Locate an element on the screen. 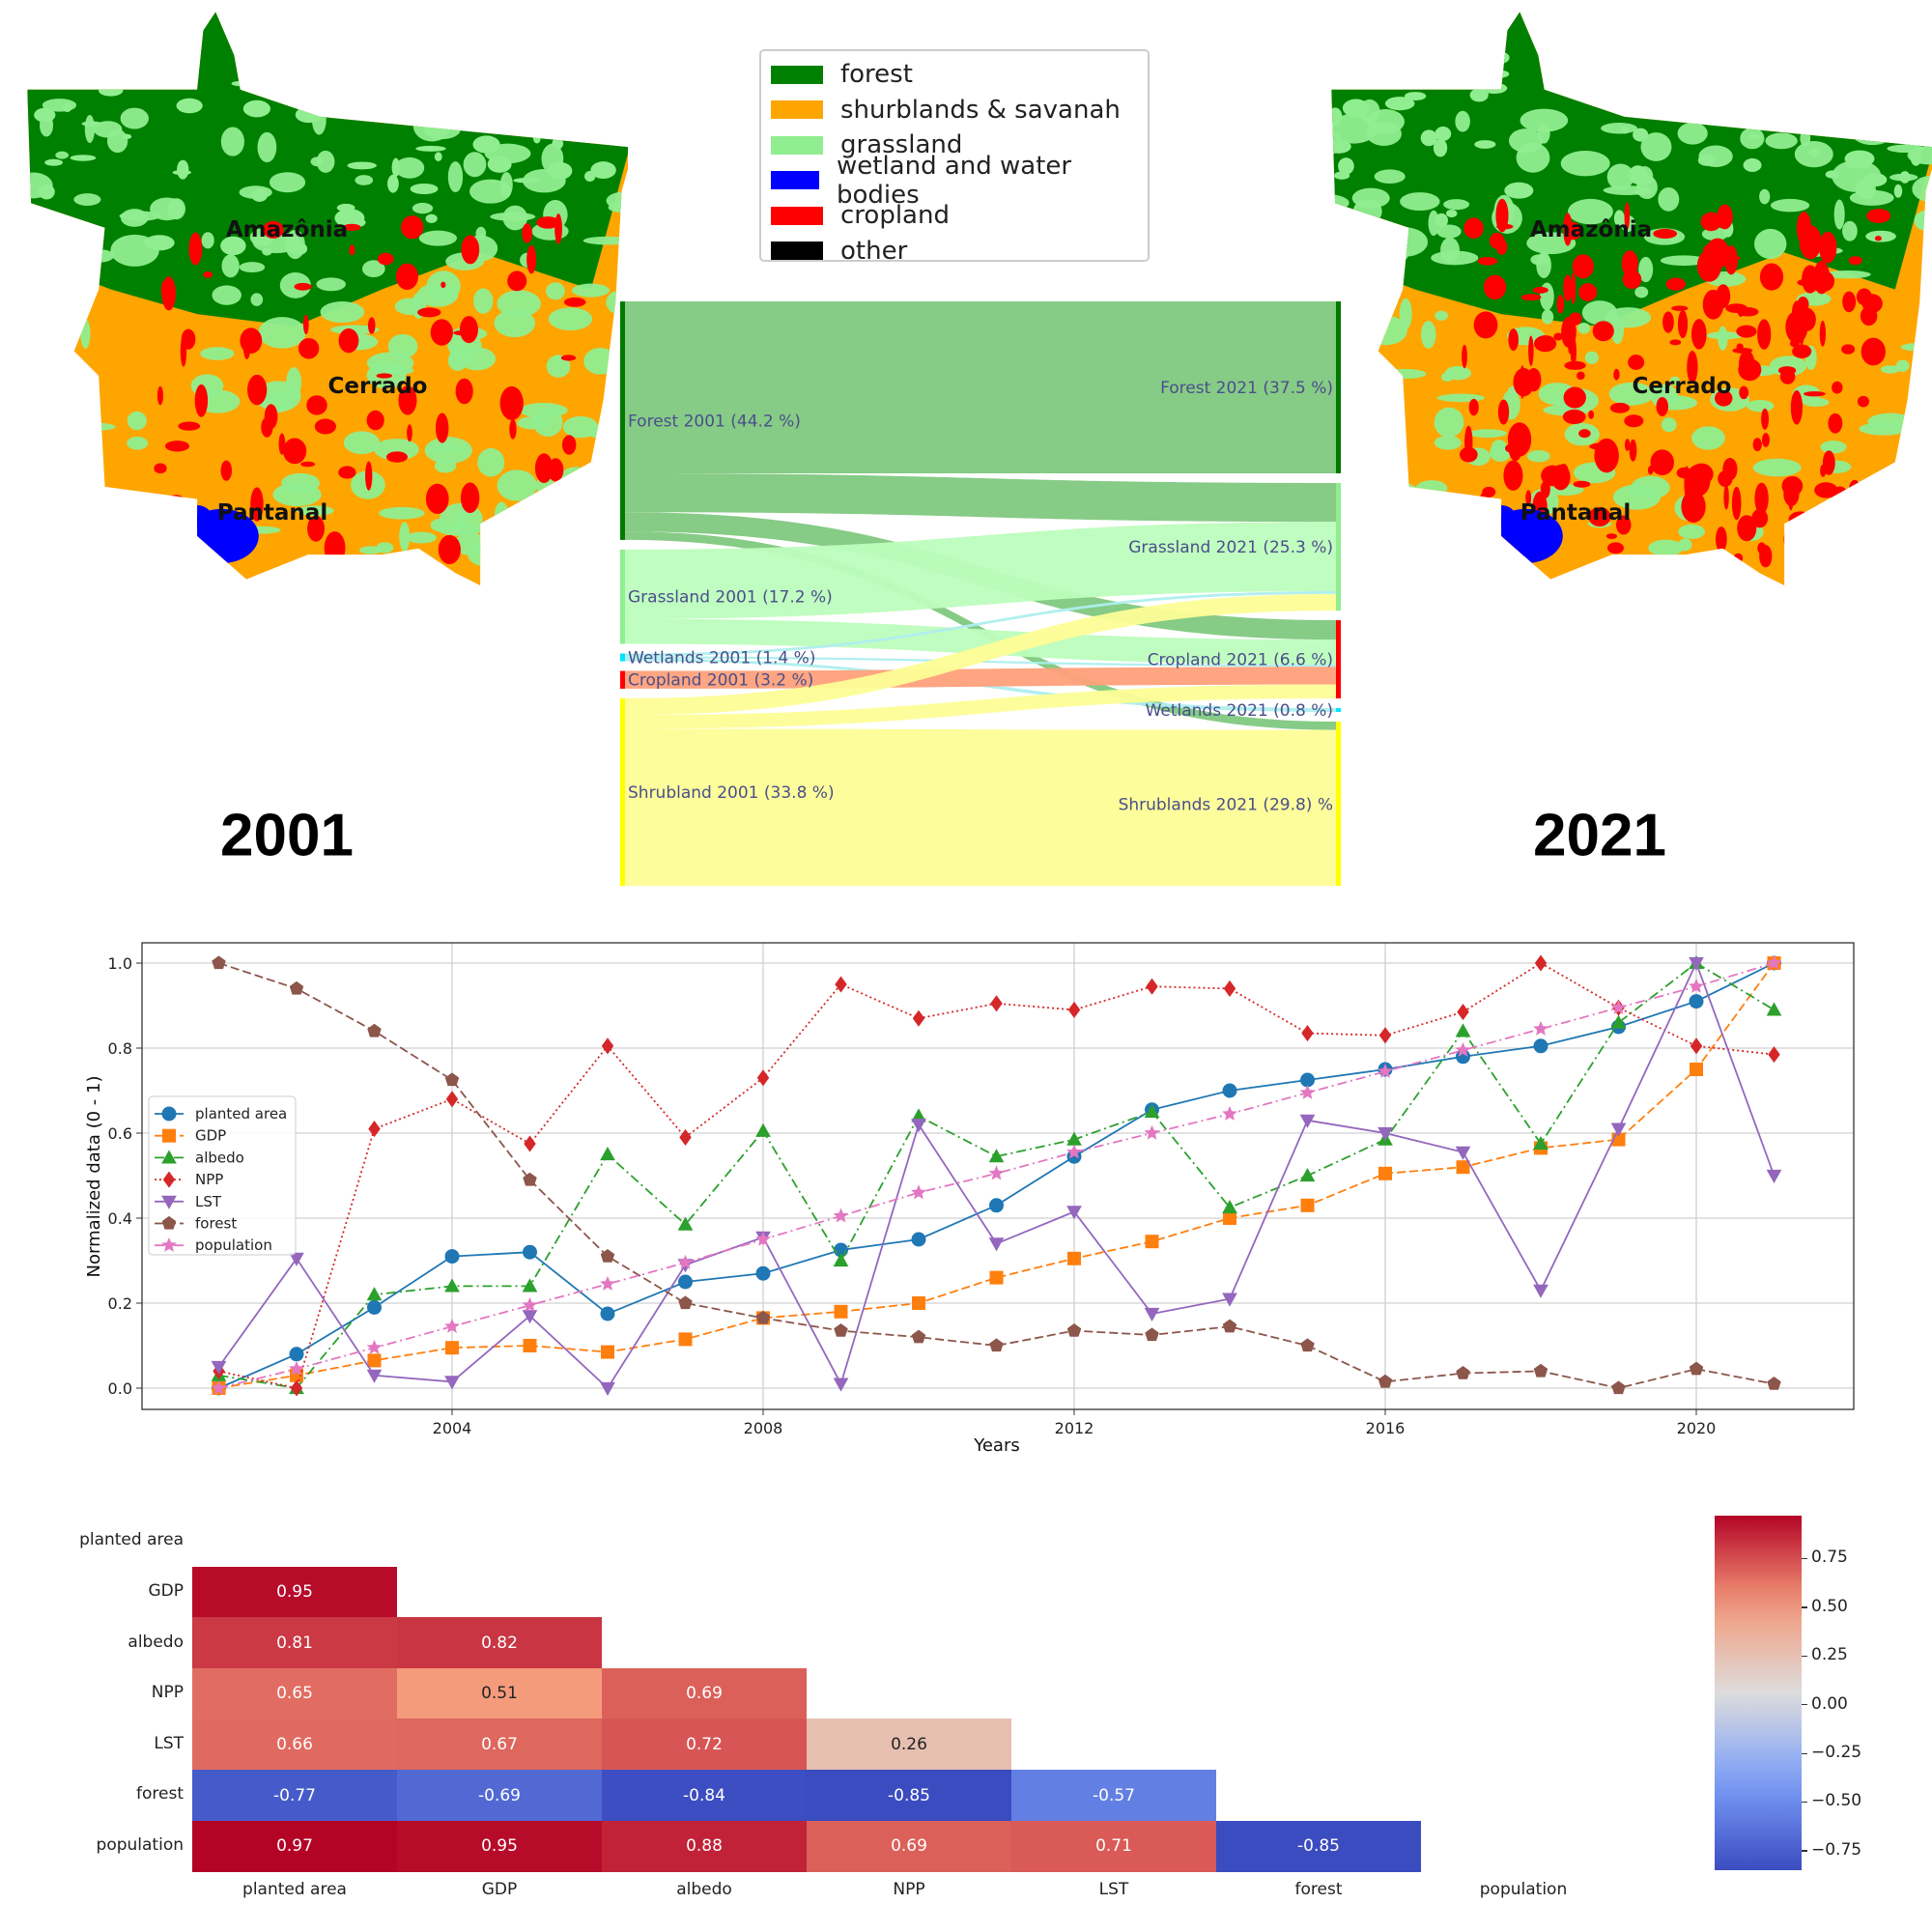 Image resolution: width=1932 pixels, height=1932 pixels. sankey-link-S-to-S is located at coordinates (980, 807).